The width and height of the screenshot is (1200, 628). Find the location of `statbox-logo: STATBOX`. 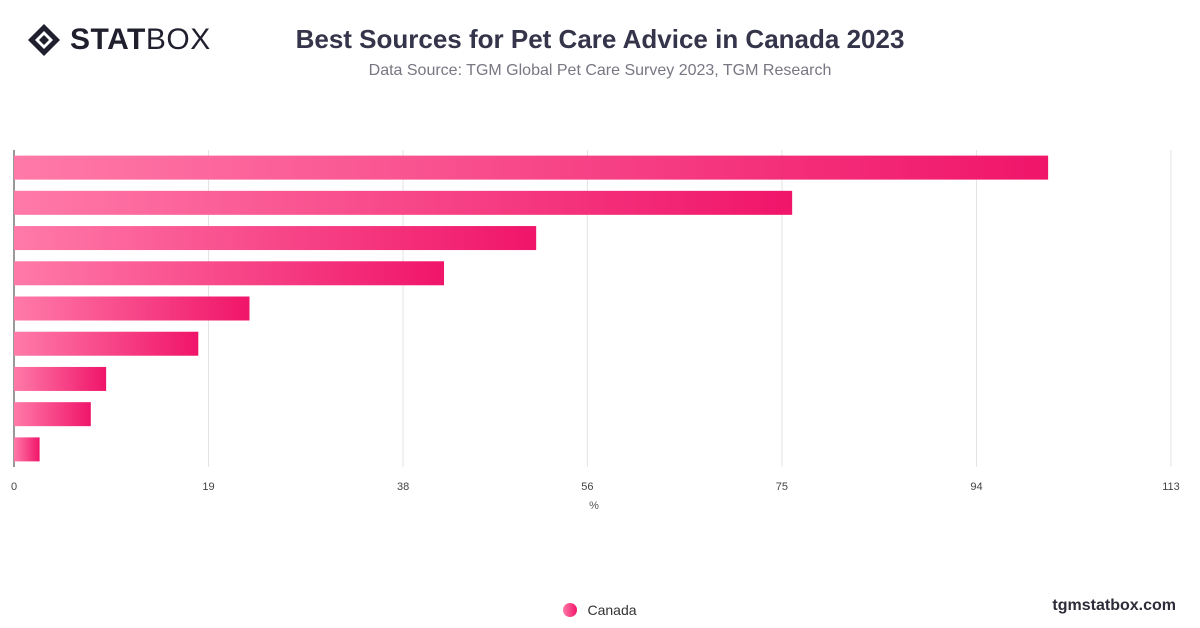

statbox-logo: STATBOX is located at coordinates (118, 40).